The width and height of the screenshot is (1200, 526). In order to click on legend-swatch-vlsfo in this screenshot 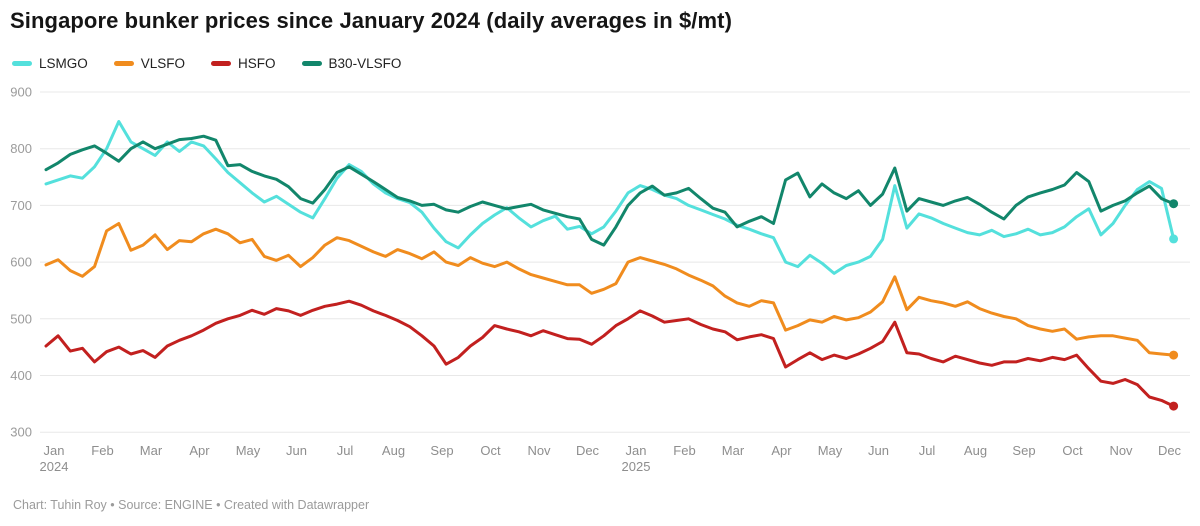, I will do `click(123, 63)`.